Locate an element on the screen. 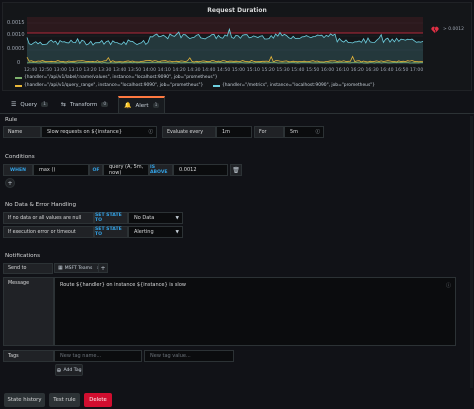 This screenshot has height=409, width=474. reducer-select: max () is located at coordinates (61, 170).